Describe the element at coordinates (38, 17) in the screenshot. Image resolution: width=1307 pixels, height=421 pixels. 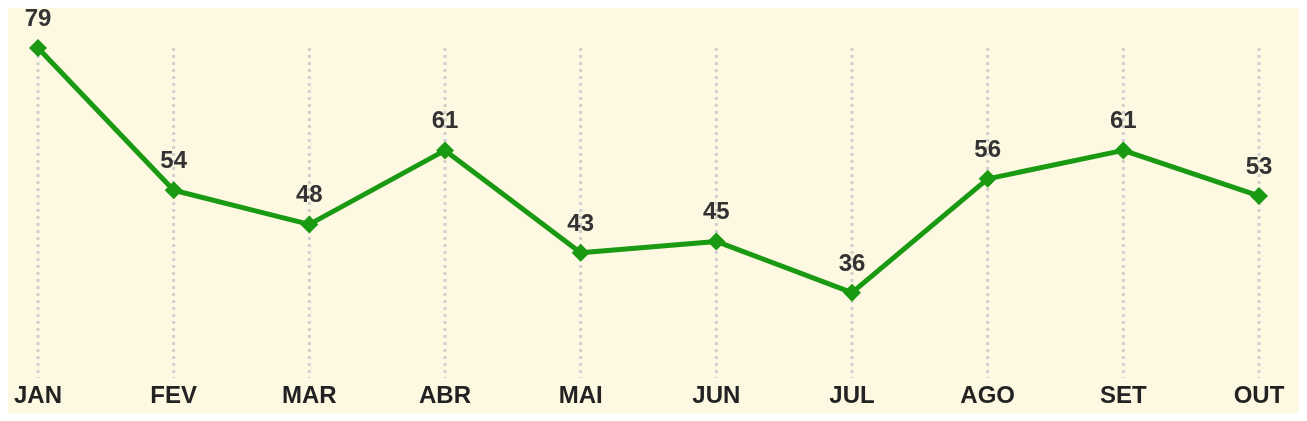
I see `data-label: 79` at that location.